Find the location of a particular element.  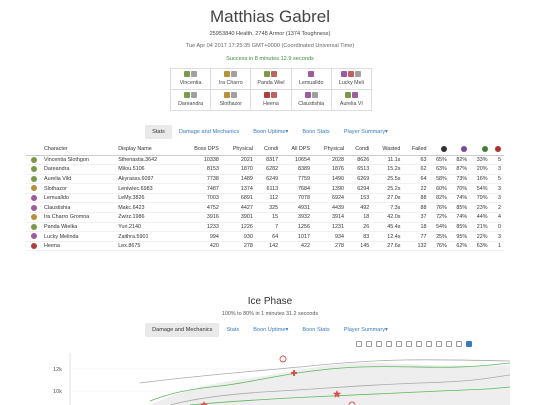

autoscale-icon is located at coordinates (419, 344).